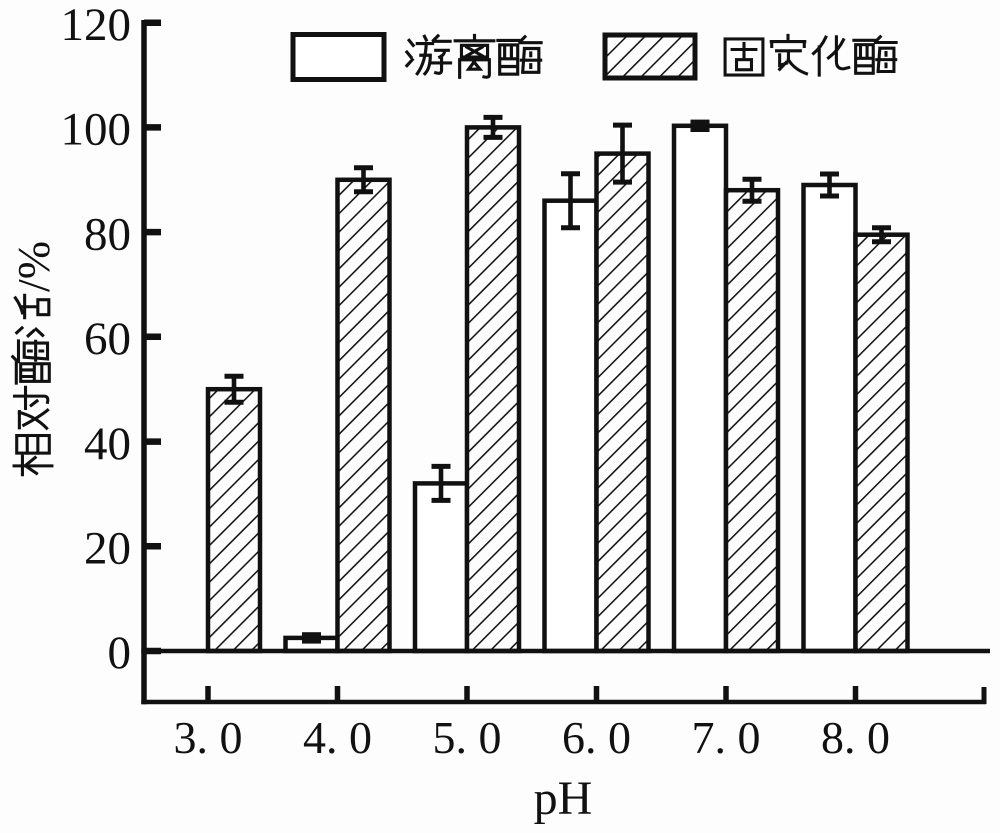 The width and height of the screenshot is (1000, 833). I want to click on svg-text: 0, so click(120, 653).